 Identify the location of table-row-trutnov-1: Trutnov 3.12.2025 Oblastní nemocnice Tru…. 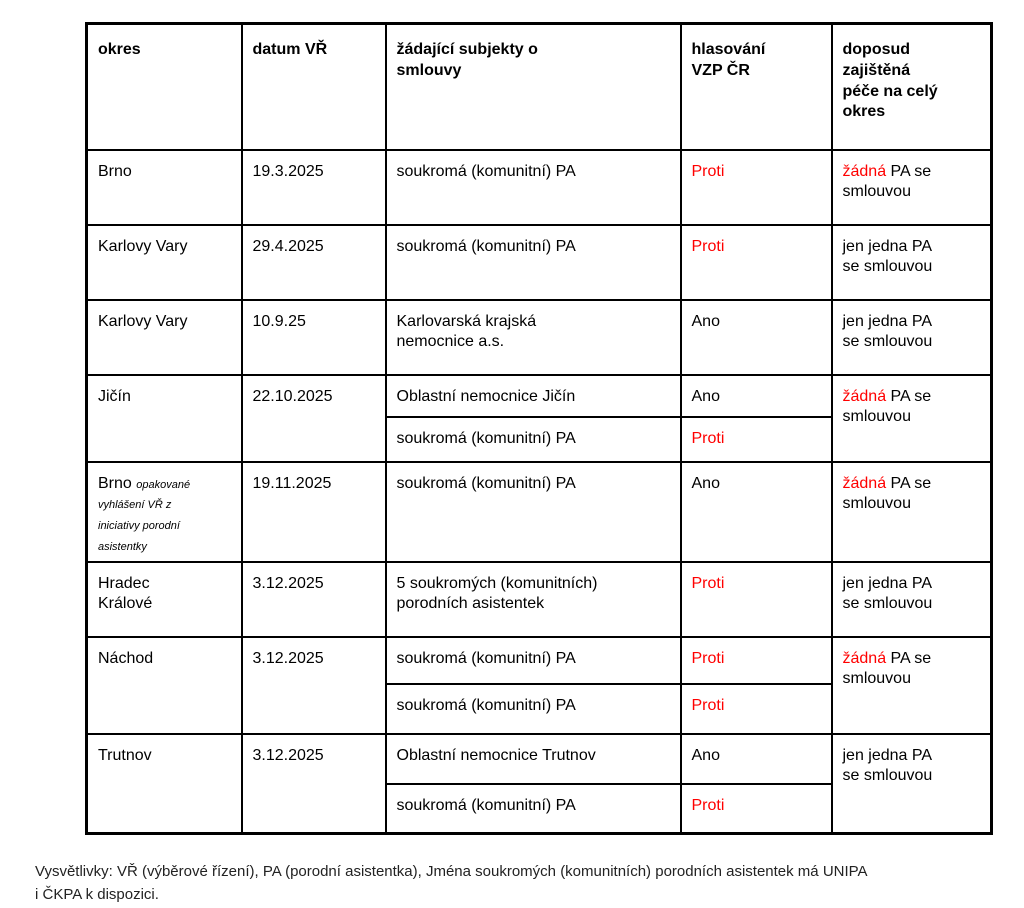
(539, 783).